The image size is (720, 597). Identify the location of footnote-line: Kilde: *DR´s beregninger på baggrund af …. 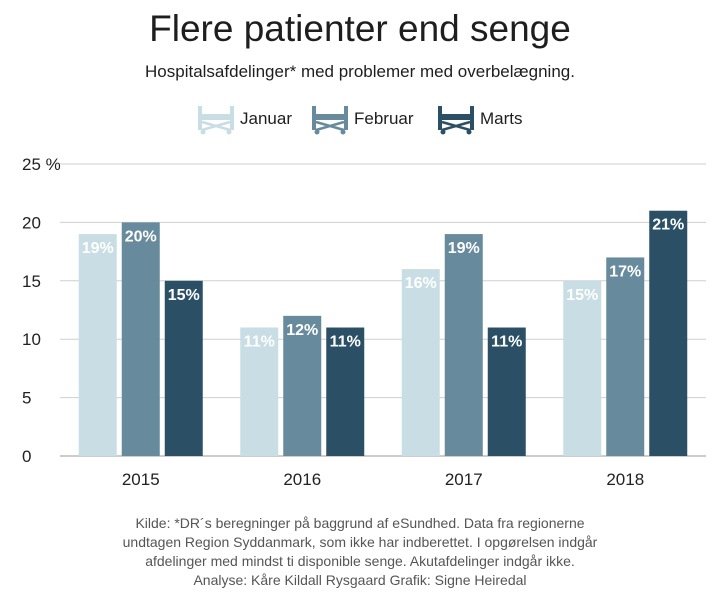
(360, 523).